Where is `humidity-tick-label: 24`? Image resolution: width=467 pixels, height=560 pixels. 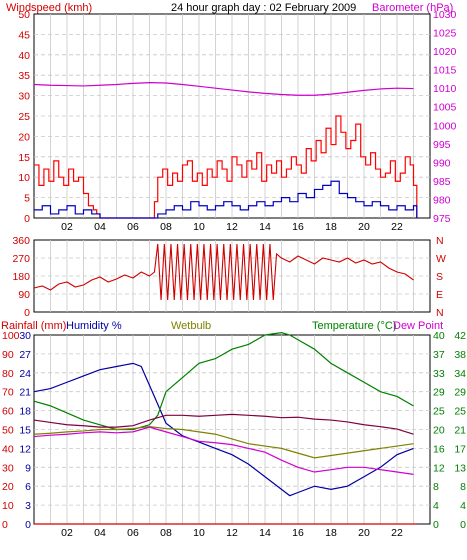 humidity-tick-label: 24 is located at coordinates (25, 374).